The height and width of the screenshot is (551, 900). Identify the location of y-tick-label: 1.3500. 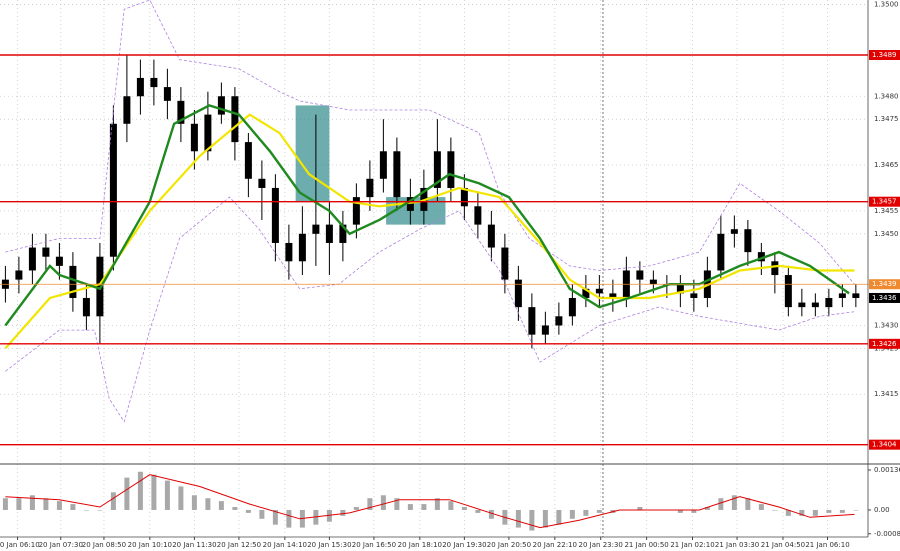
(886, 5).